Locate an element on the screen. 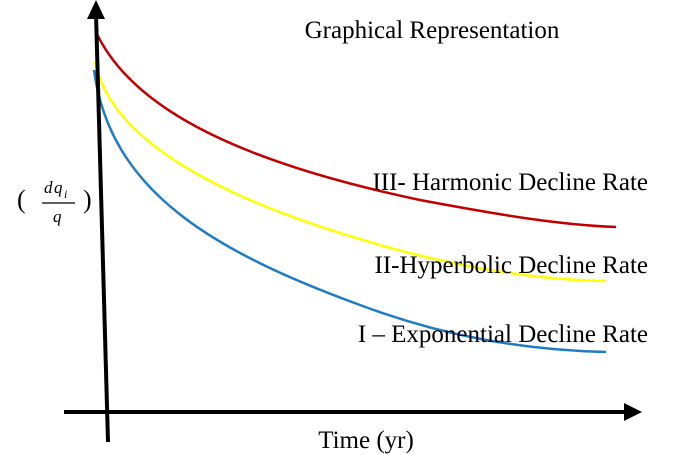 The height and width of the screenshot is (454, 682). y-label-numerator-subscript: i is located at coordinates (65, 194).